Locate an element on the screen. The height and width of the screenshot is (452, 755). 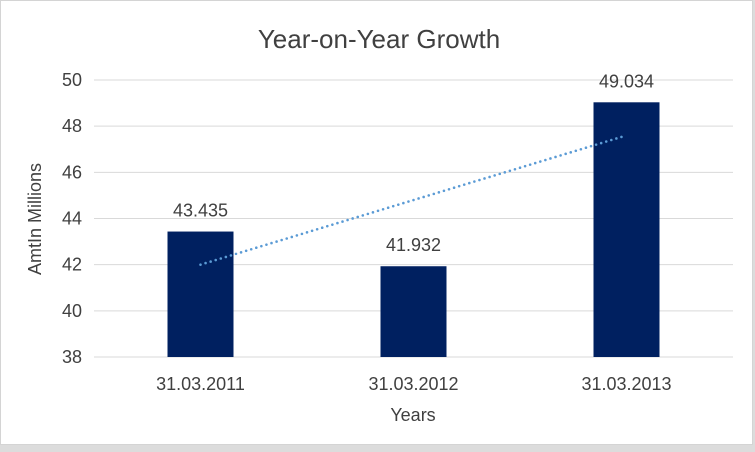
chart-title: Year-on-Year Growth is located at coordinates (379, 39).